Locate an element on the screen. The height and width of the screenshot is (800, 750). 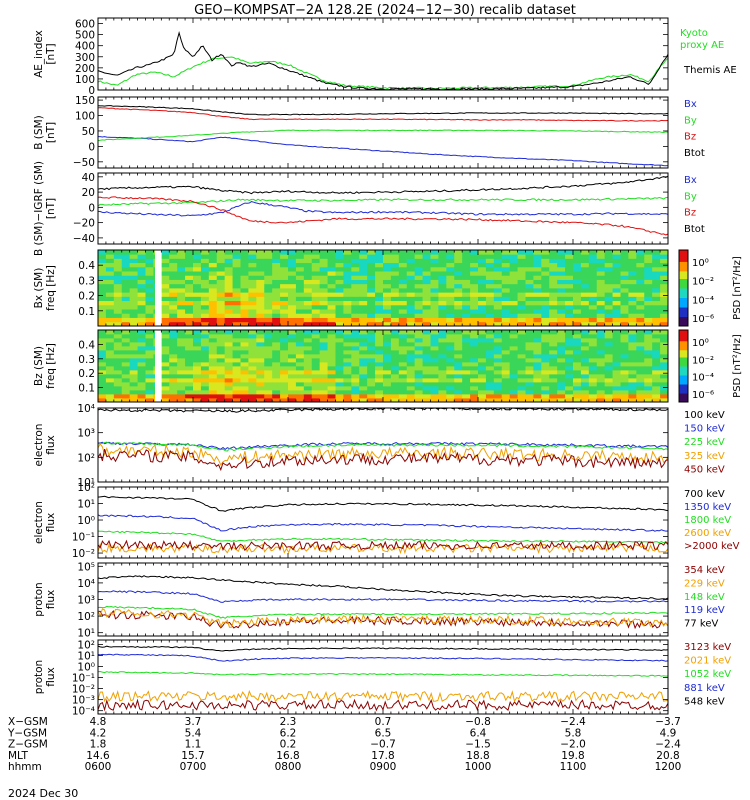
series-line-225-kev is located at coordinates (383, 446).